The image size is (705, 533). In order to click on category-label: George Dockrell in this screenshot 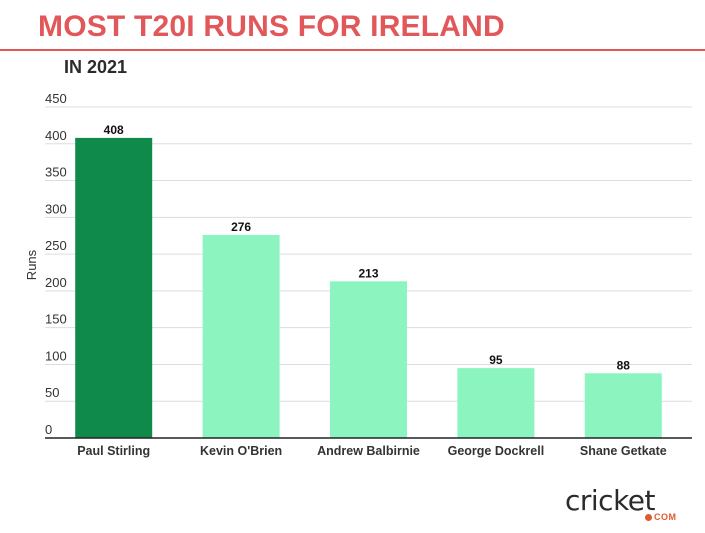, I will do `click(496, 451)`.